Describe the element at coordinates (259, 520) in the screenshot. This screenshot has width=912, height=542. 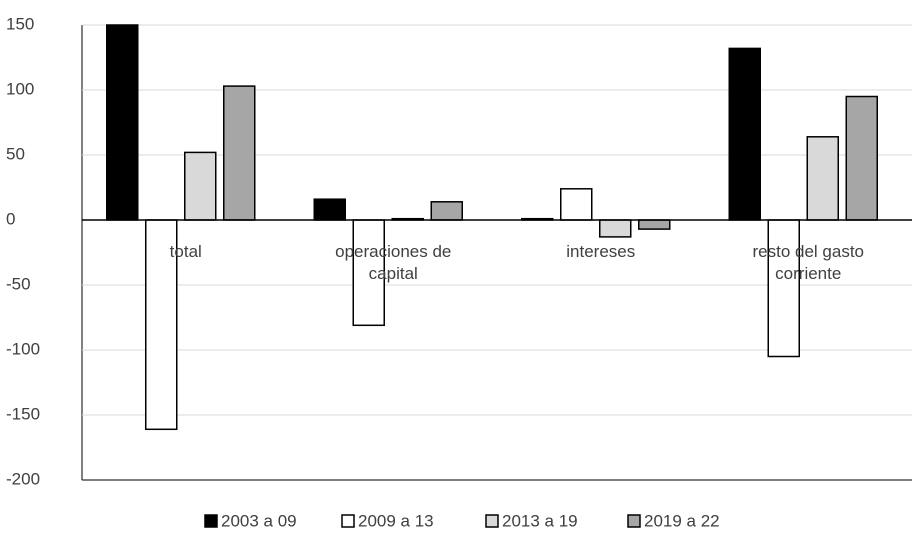
I see `legend-label: 2003 a 09` at that location.